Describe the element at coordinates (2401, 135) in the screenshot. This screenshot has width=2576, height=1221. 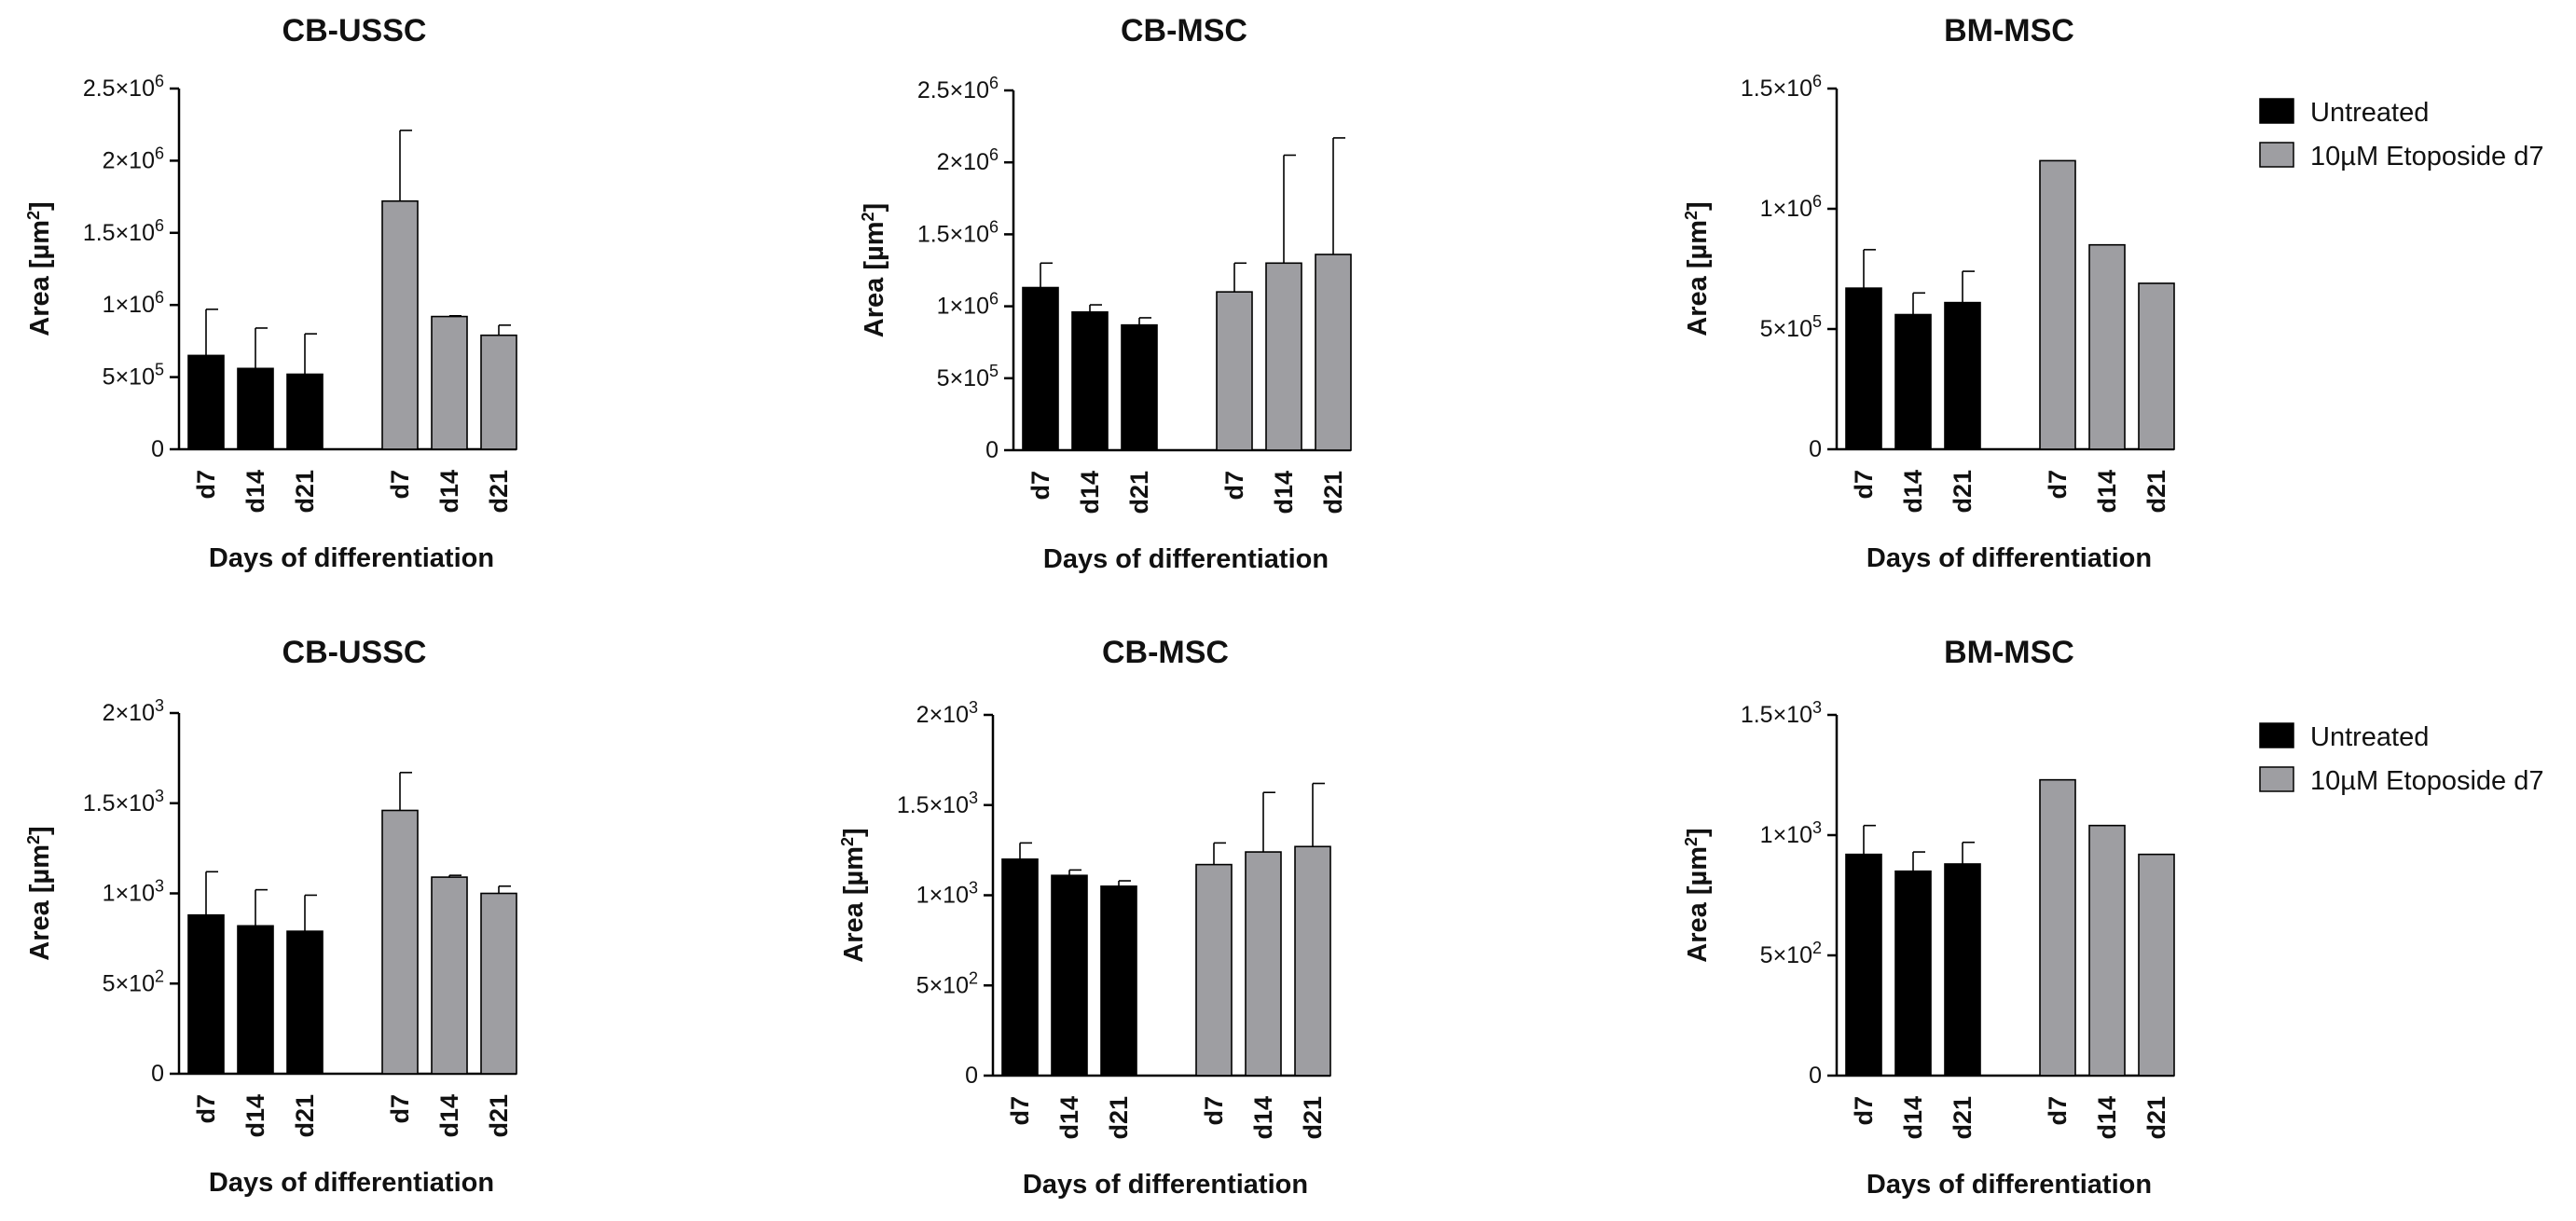
I see `legend-top: Untreated 10µM Etoposide d7` at that location.